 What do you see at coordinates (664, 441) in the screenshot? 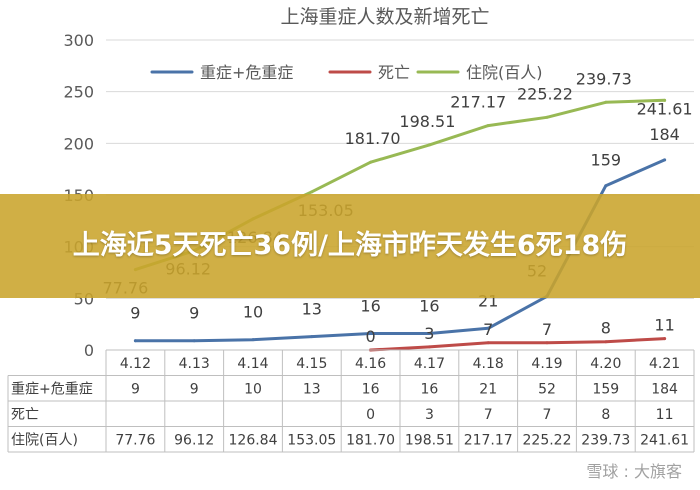
I see `table-cell: 241.61` at bounding box center [664, 441].